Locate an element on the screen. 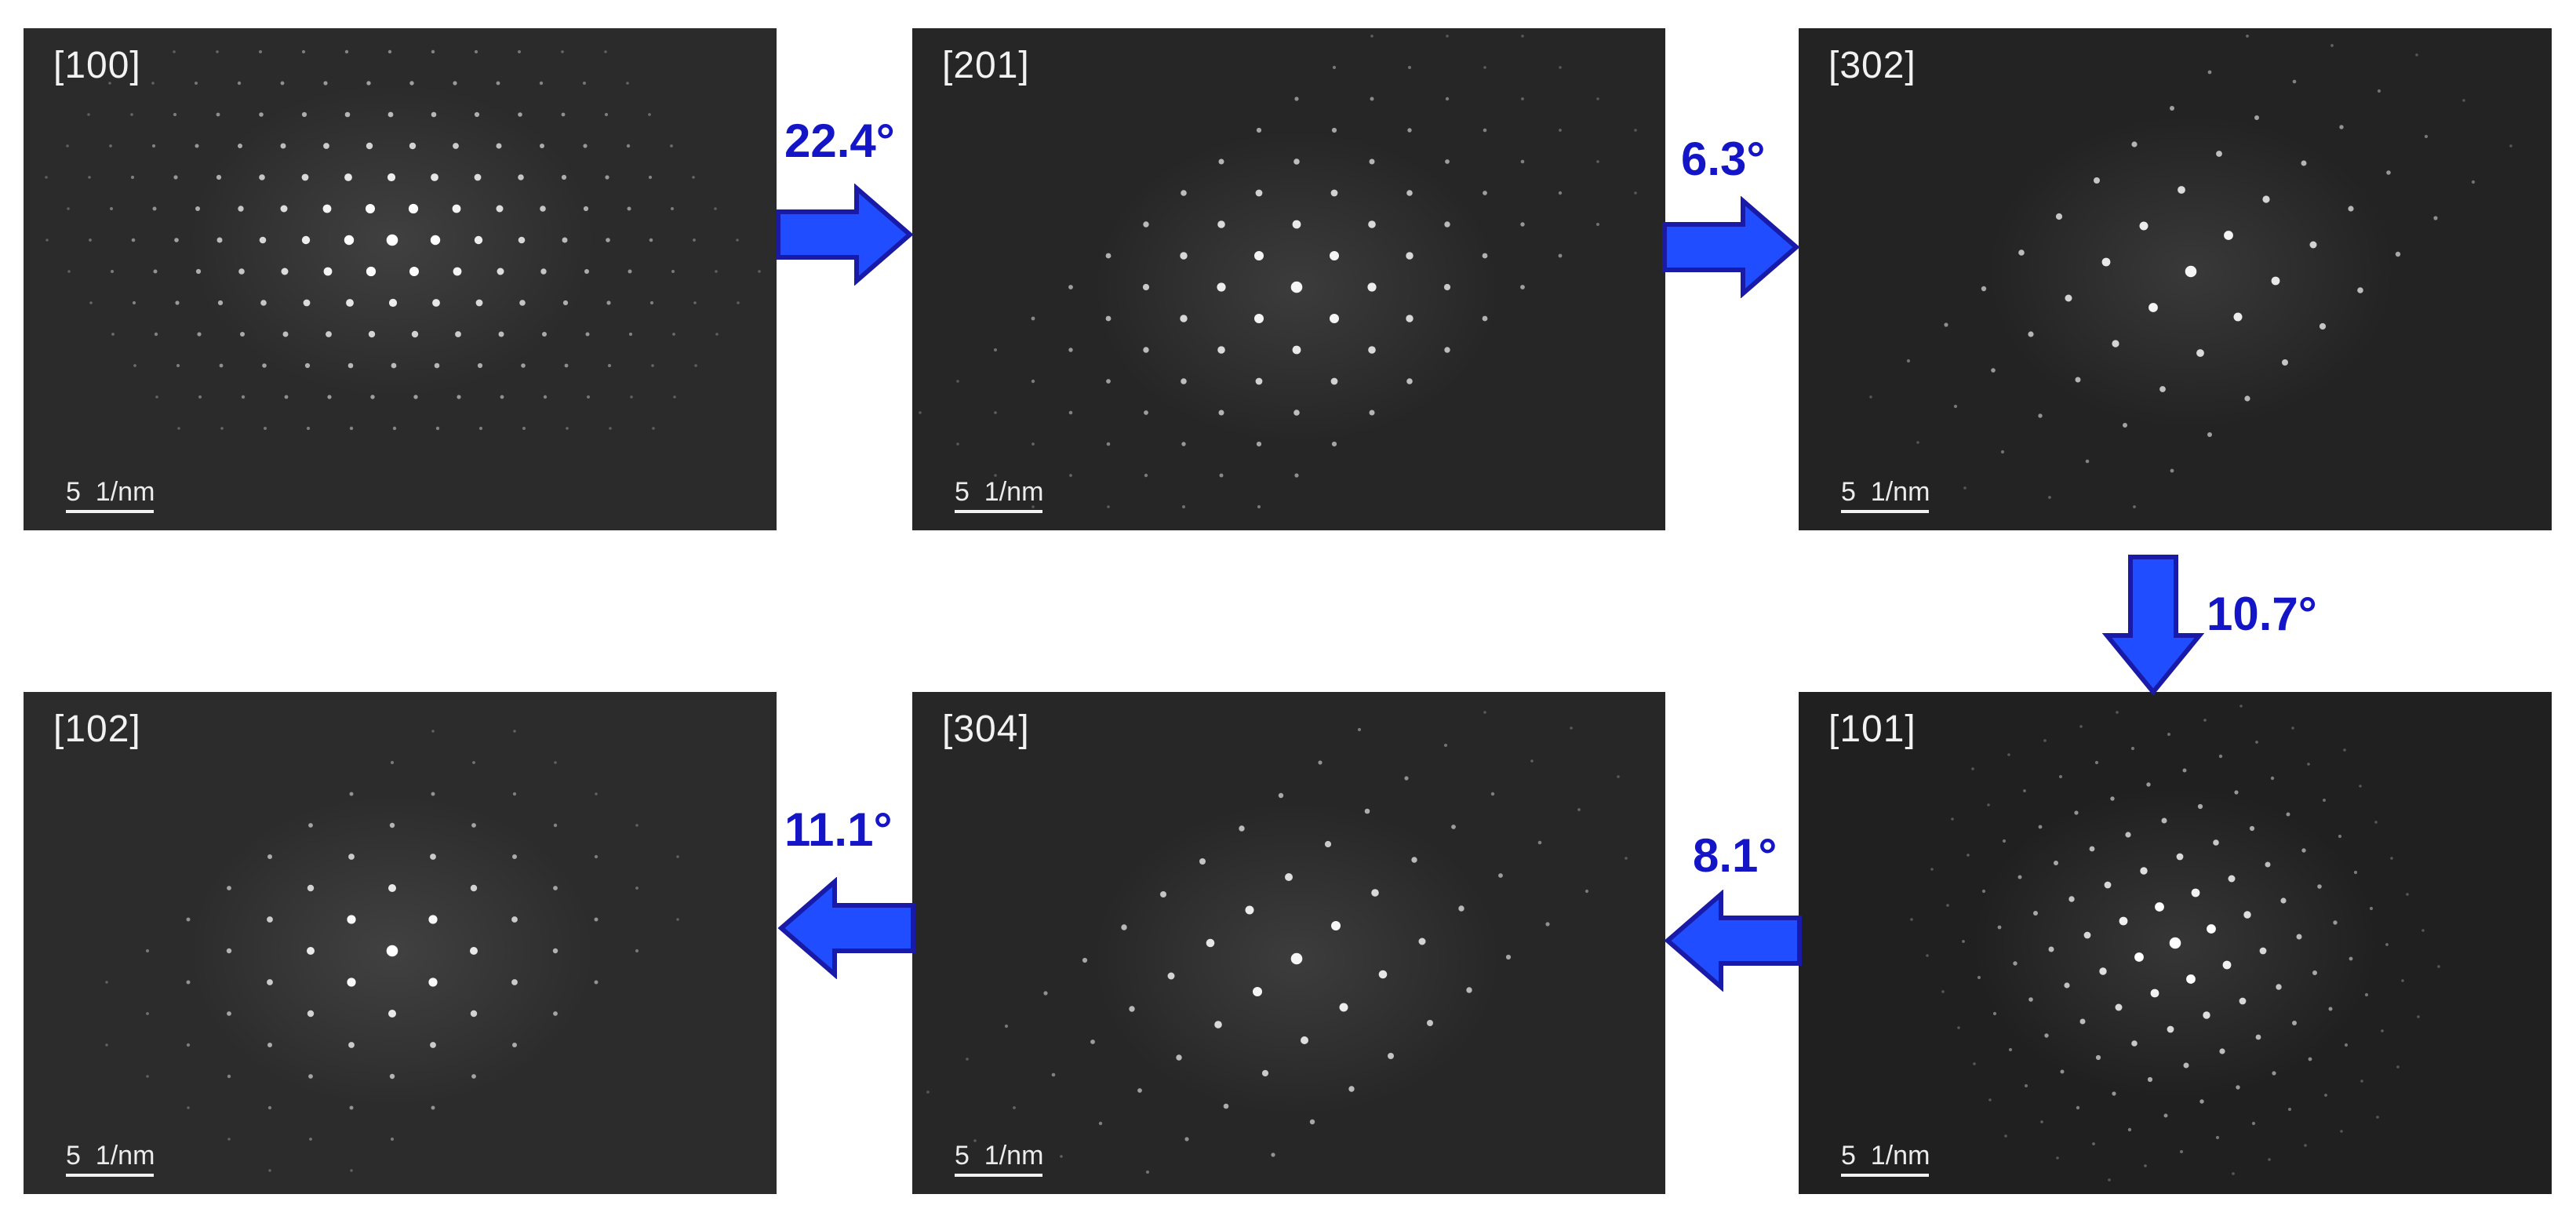  rotation-angle-label: 8.1° is located at coordinates (1735, 855).